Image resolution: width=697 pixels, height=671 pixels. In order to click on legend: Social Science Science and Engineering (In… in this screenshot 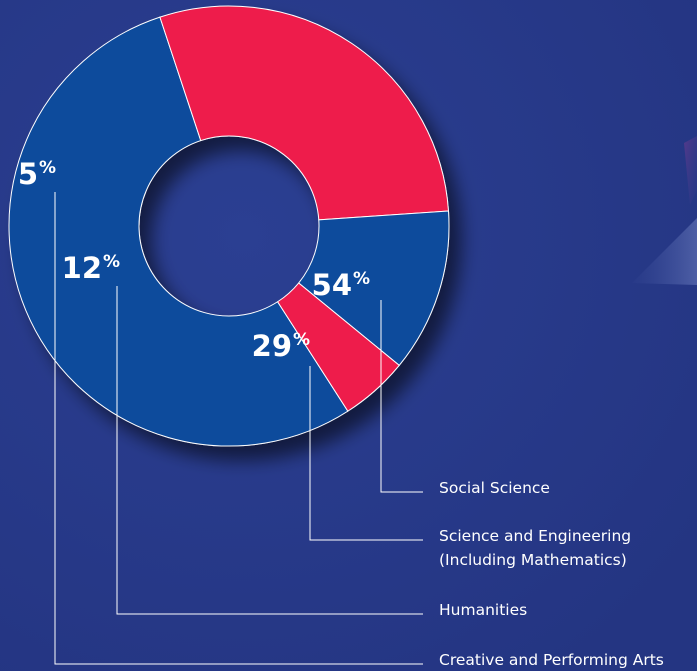, I will do `click(551, 574)`.